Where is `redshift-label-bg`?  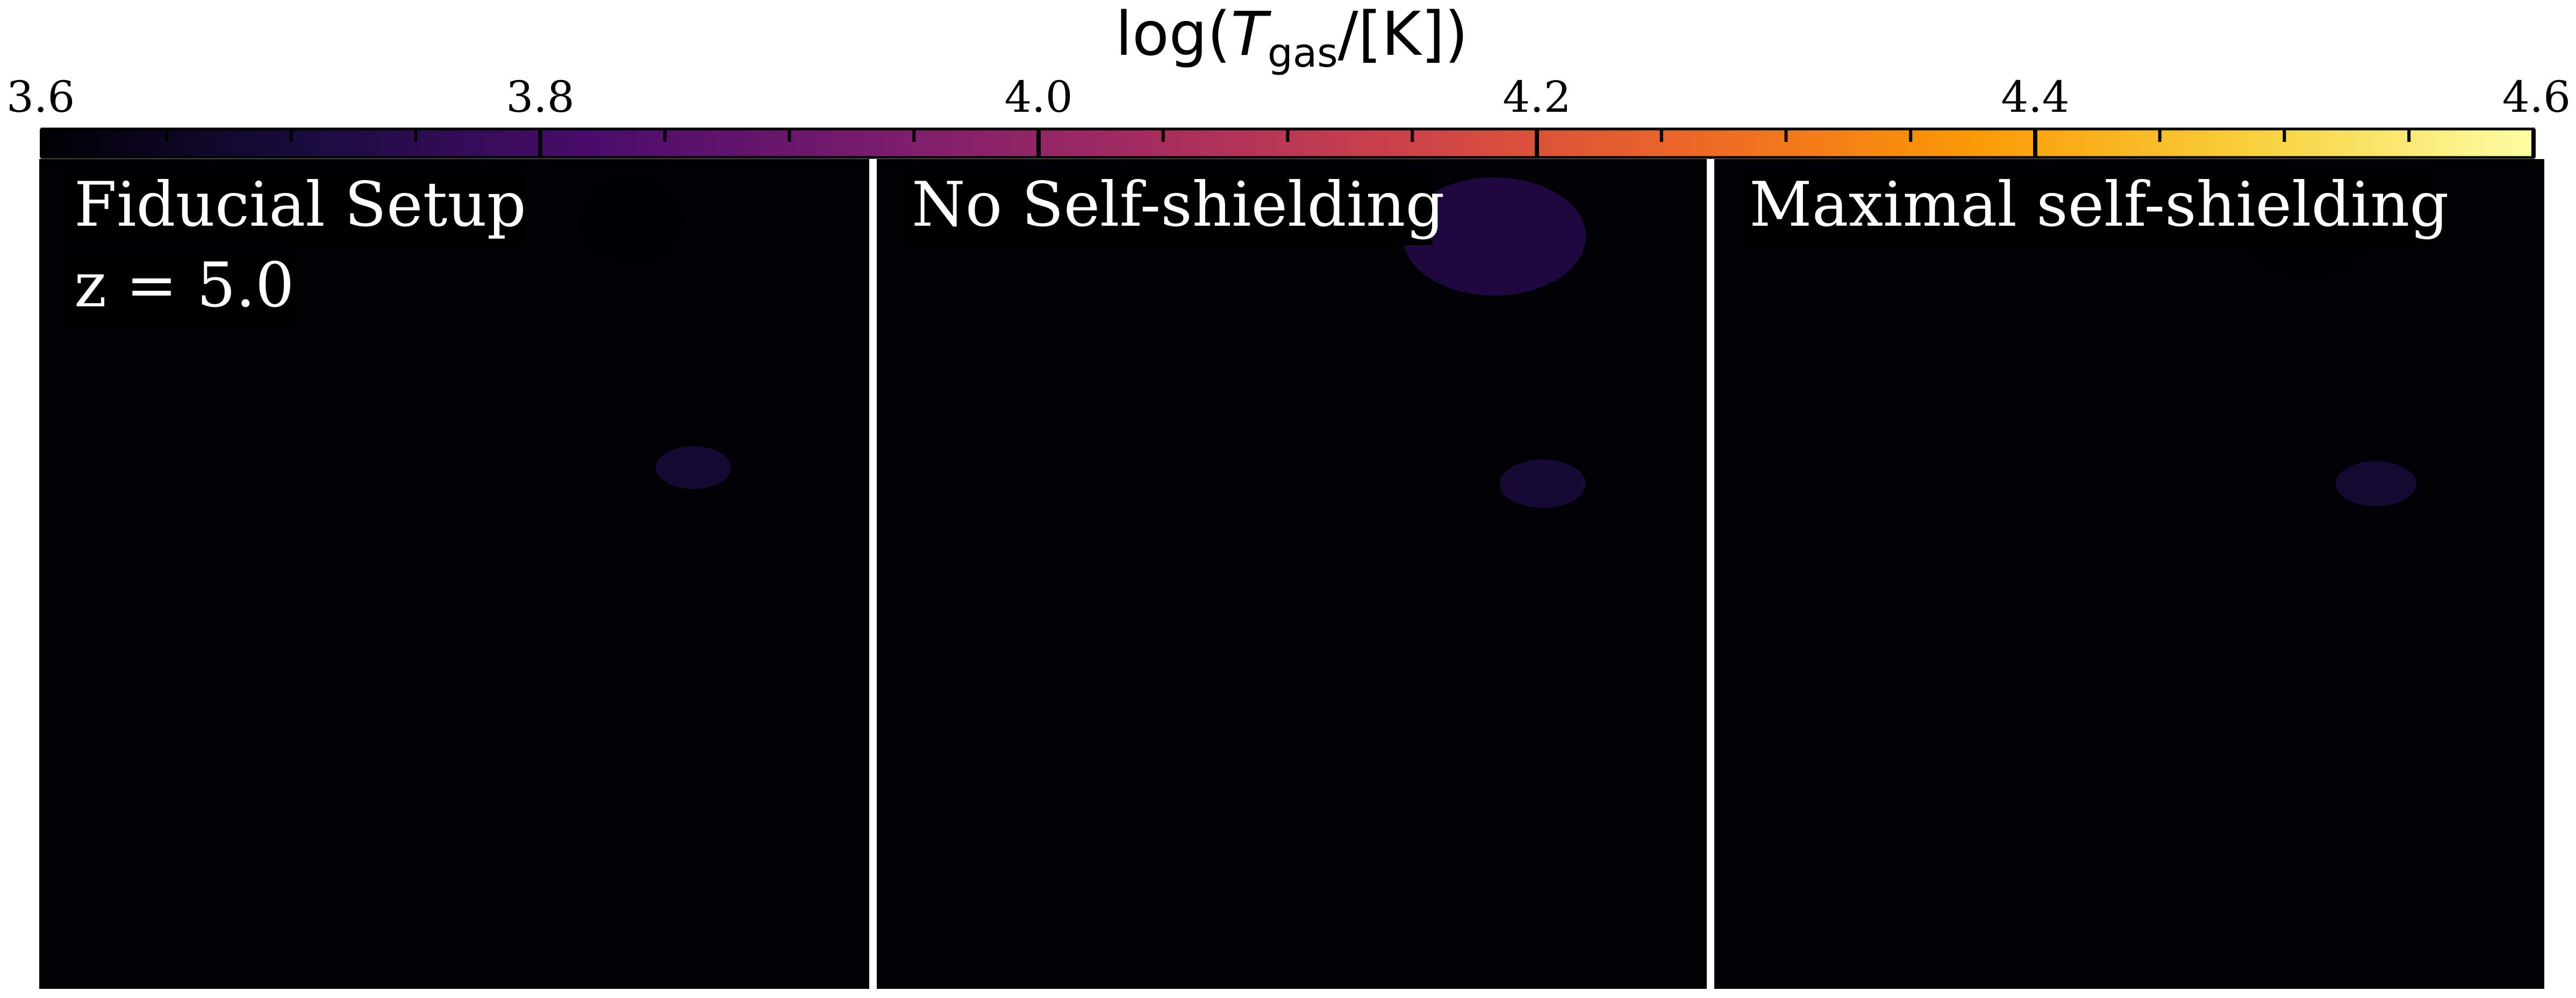
redshift-label-bg is located at coordinates (181, 289).